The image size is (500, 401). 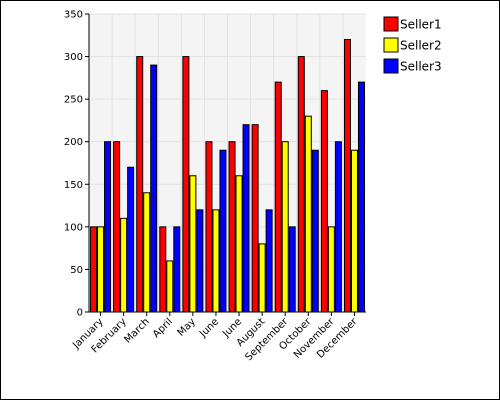 What do you see at coordinates (187, 327) in the screenshot?
I see `x-tick-label: May` at bounding box center [187, 327].